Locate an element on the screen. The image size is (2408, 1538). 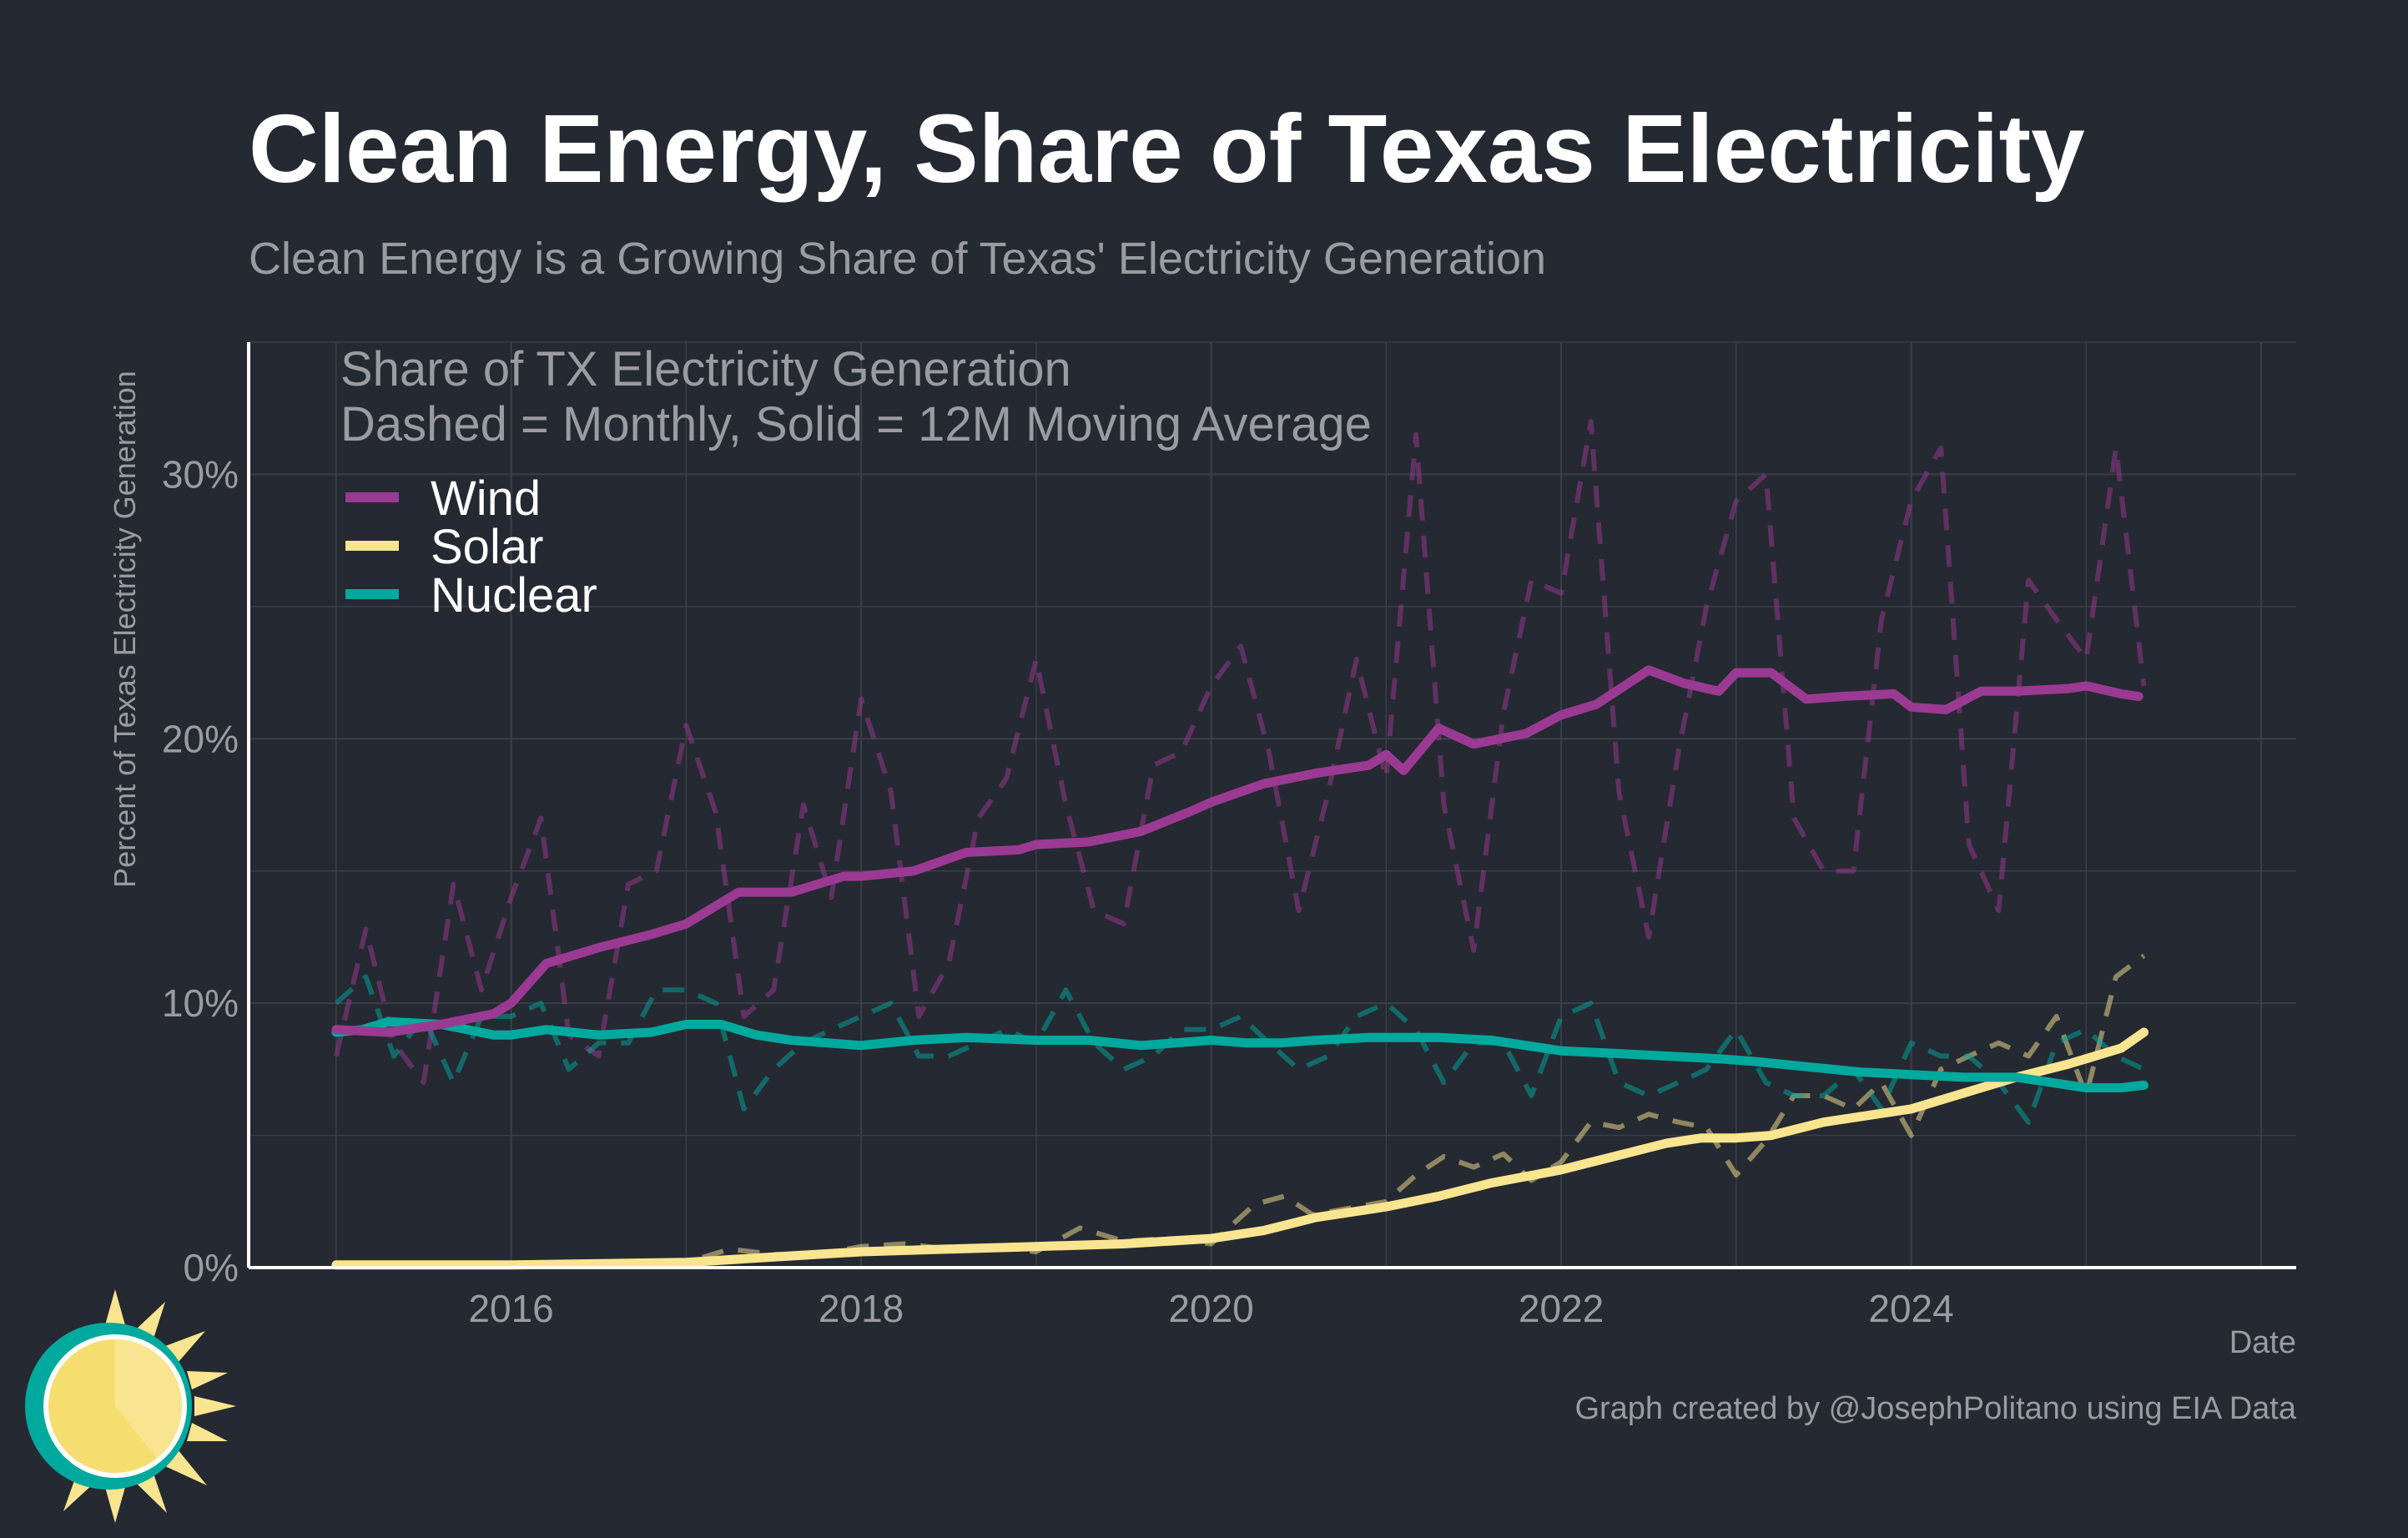
series-nuclear-ma is located at coordinates (1240, 1054).